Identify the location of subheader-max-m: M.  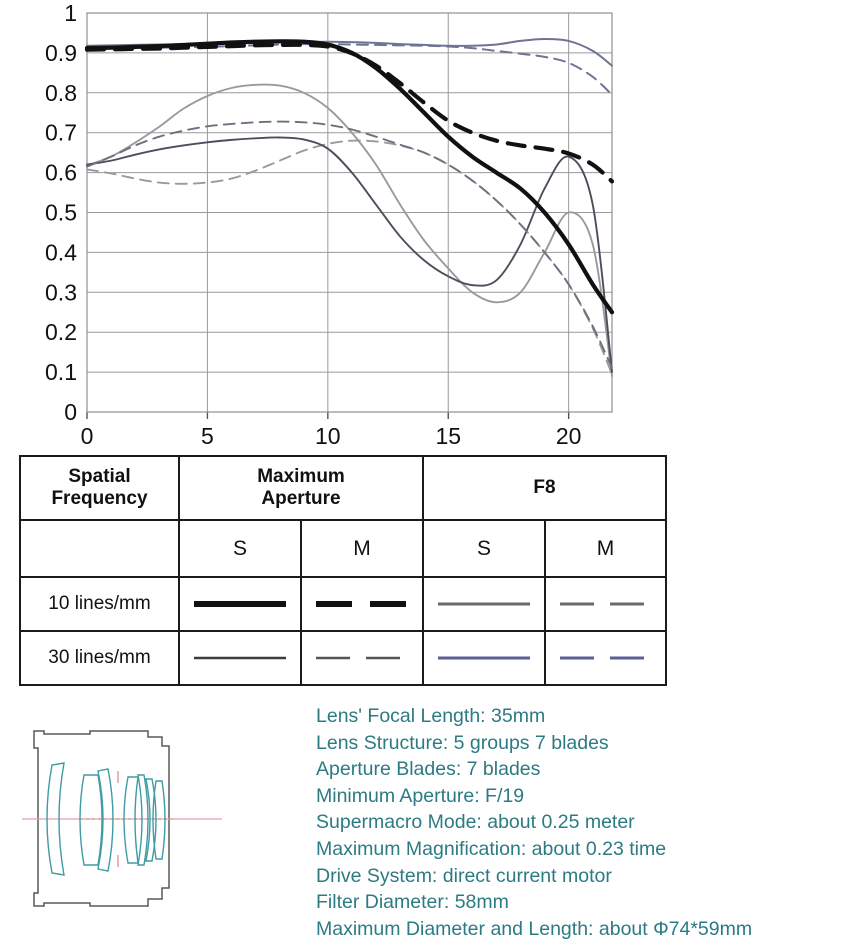
(362, 548).